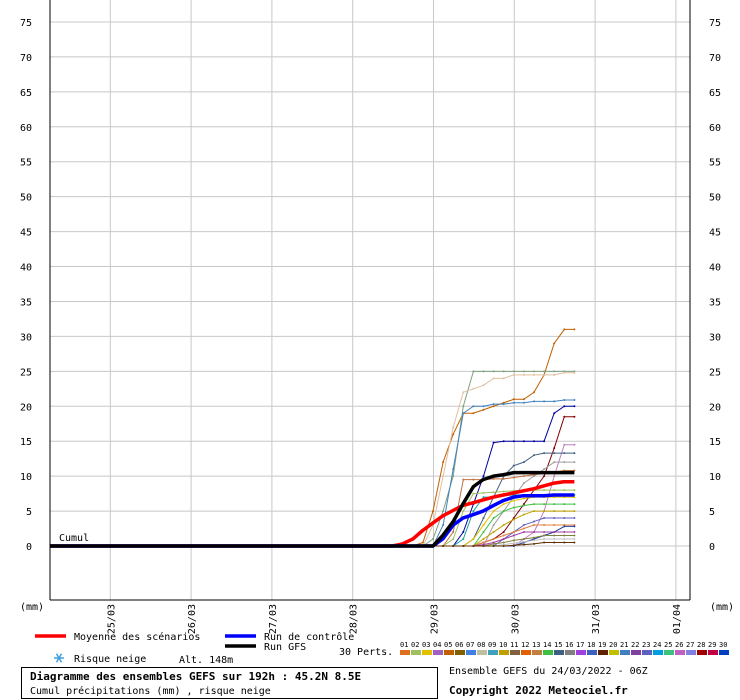 The image size is (740, 700). What do you see at coordinates (26, 58) in the screenshot?
I see `y-tick-label-left: 70` at bounding box center [26, 58].